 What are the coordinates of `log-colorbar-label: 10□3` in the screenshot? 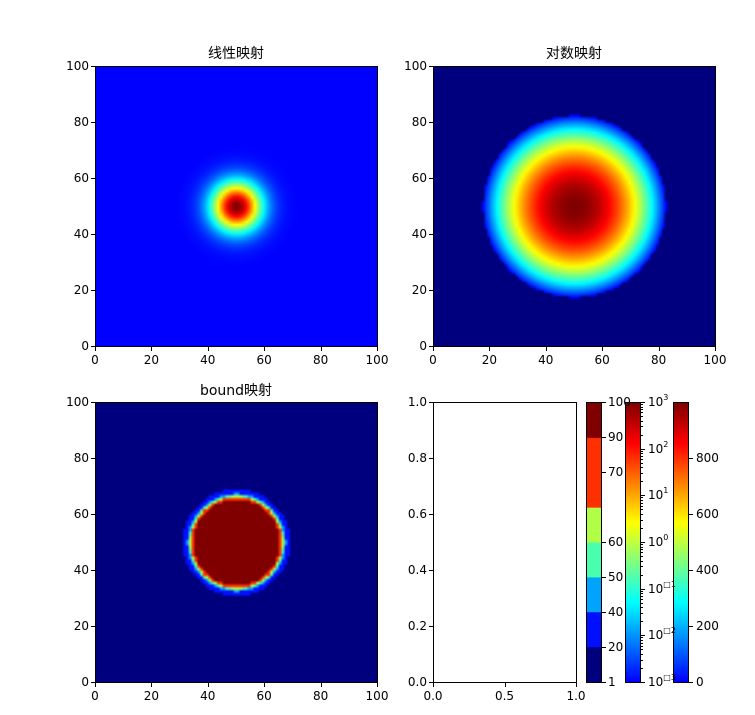 It's located at (662, 681).